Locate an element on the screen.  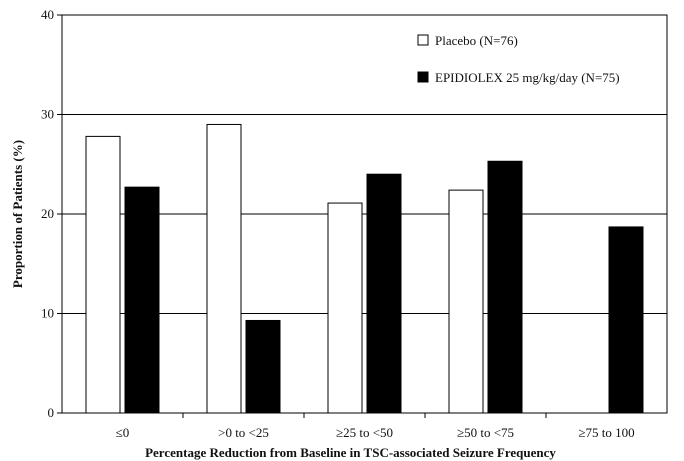
y-tick-label: 20 is located at coordinates (47, 213).